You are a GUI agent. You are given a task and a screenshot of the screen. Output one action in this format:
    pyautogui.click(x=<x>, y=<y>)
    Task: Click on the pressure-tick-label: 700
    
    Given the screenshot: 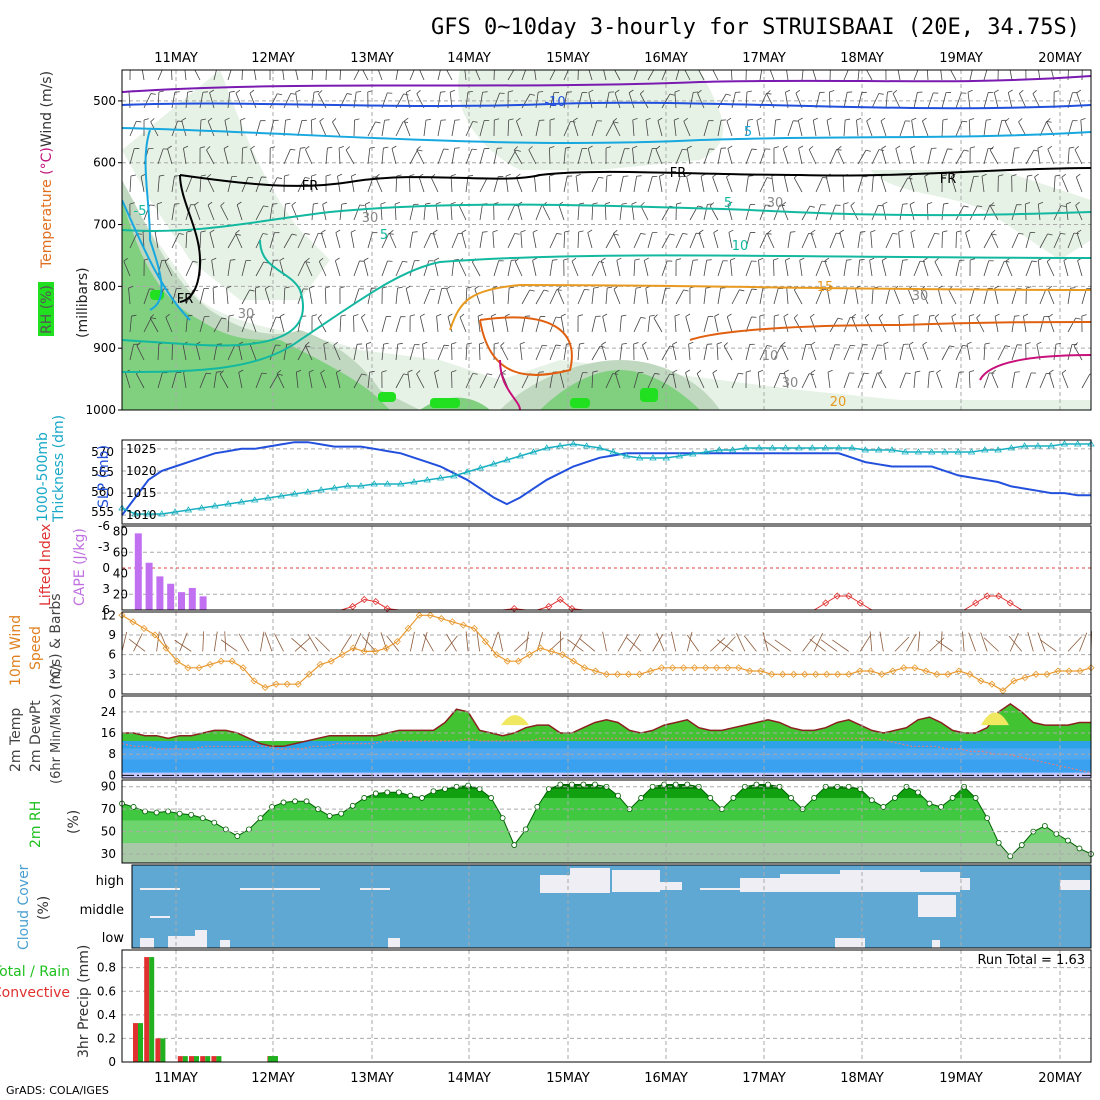 What is the action you would take?
    pyautogui.click(x=104, y=225)
    